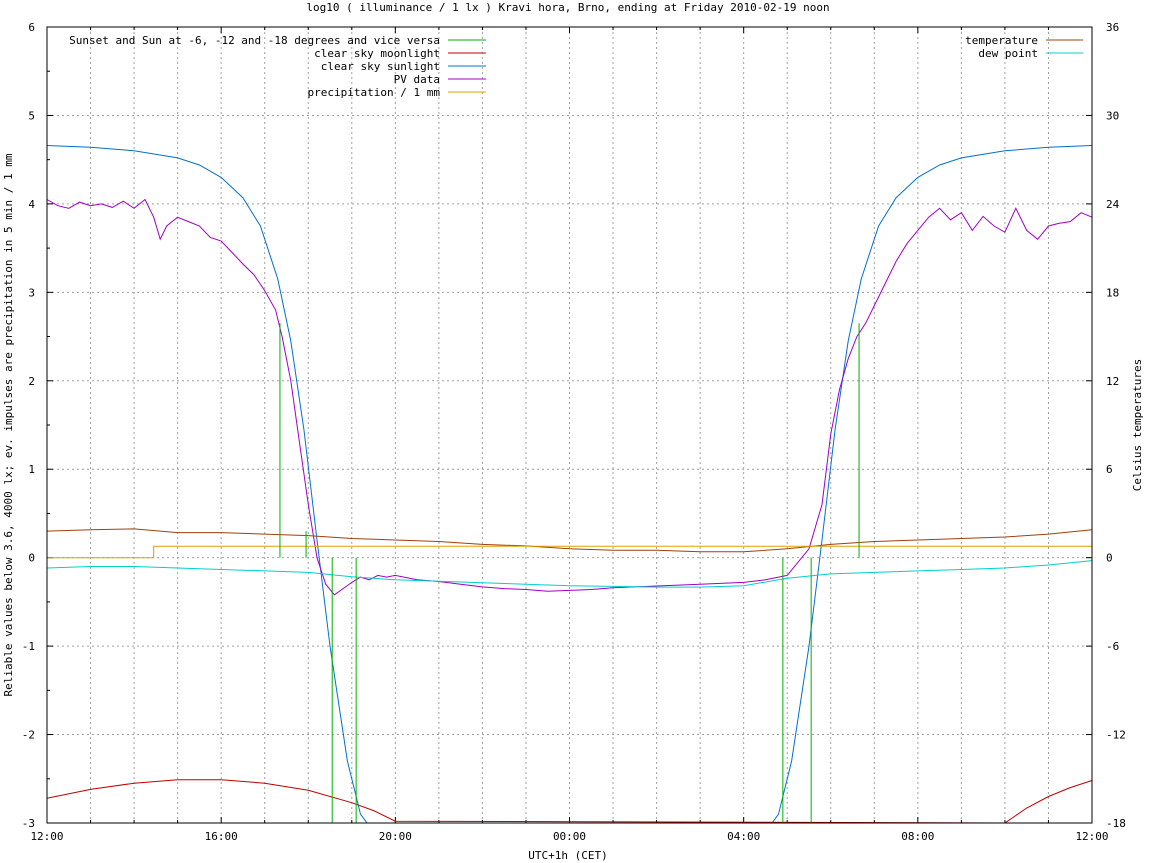 The height and width of the screenshot is (863, 1151). What do you see at coordinates (374, 92) in the screenshot?
I see `legend-label: precipitation / 1 mm` at bounding box center [374, 92].